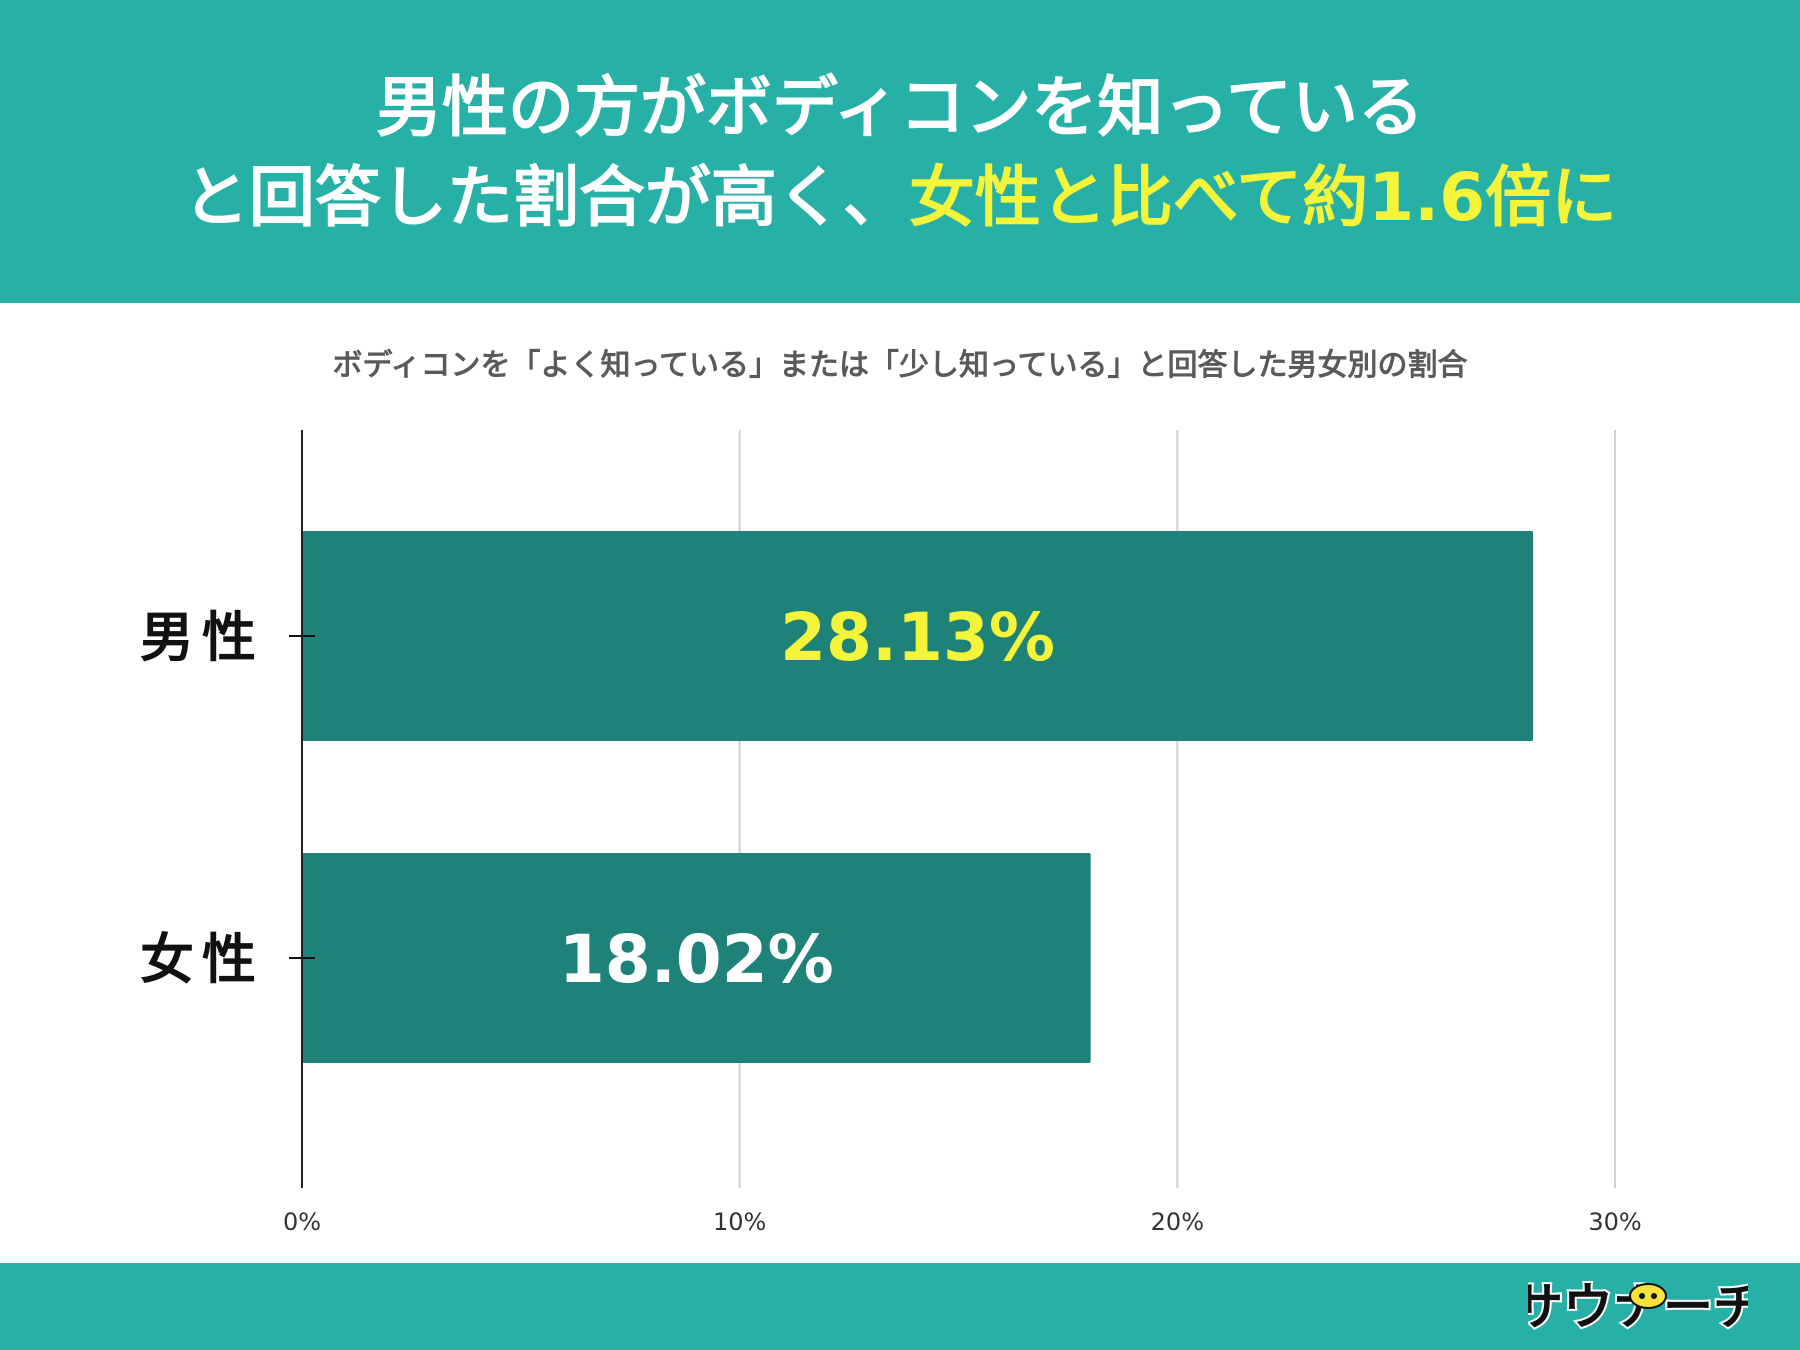  What do you see at coordinates (900, 107) in the screenshot?
I see `headline-line-1: 男性の方がボディコンを知っている` at bounding box center [900, 107].